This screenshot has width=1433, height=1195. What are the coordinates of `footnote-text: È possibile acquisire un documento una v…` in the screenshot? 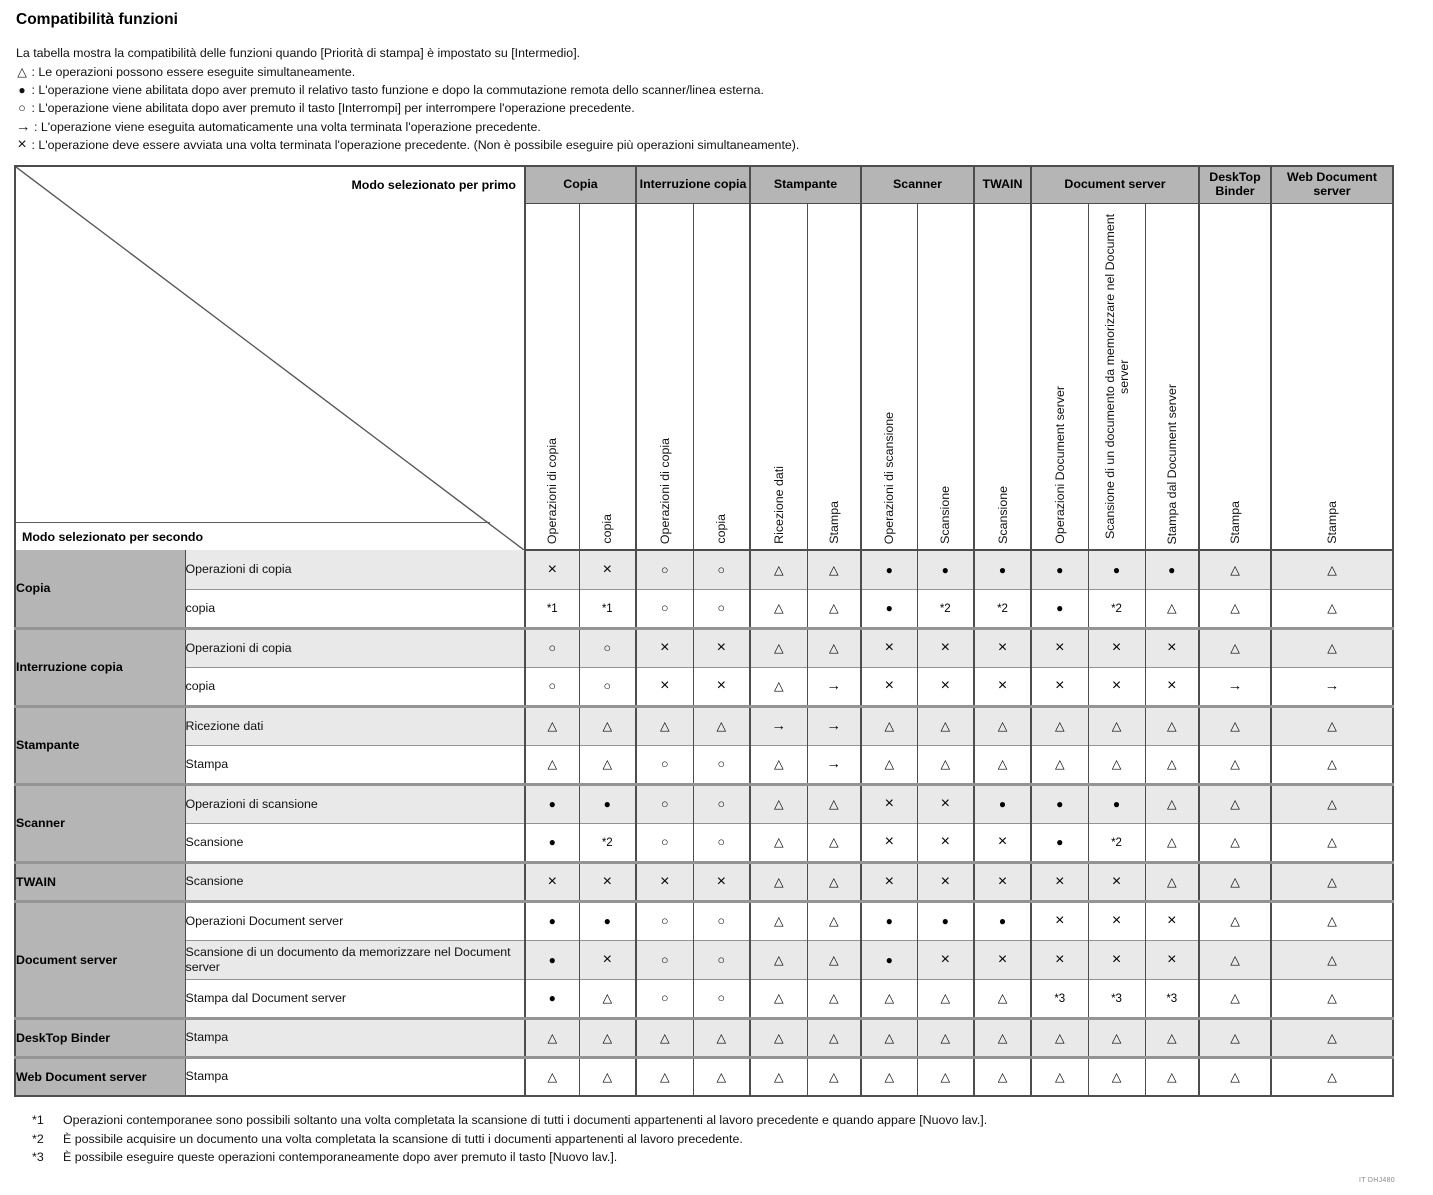 It's located at (403, 1138).